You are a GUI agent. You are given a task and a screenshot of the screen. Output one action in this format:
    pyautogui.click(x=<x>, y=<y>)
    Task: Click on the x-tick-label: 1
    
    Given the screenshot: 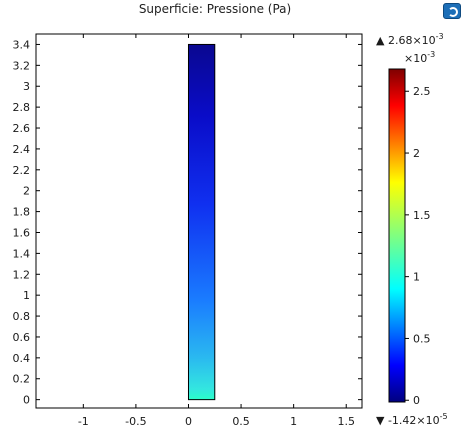 What is the action you would take?
    pyautogui.click(x=293, y=421)
    